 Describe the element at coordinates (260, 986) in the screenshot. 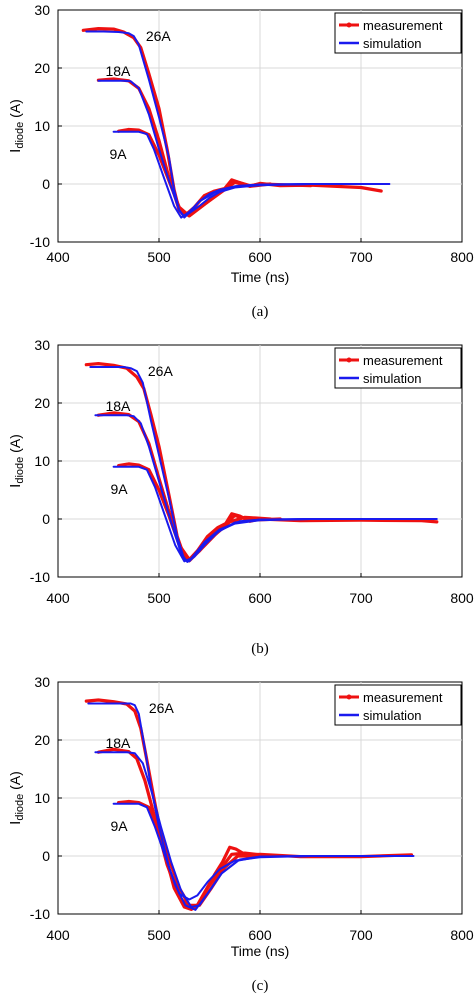

I see `panel-caption: (c)` at that location.